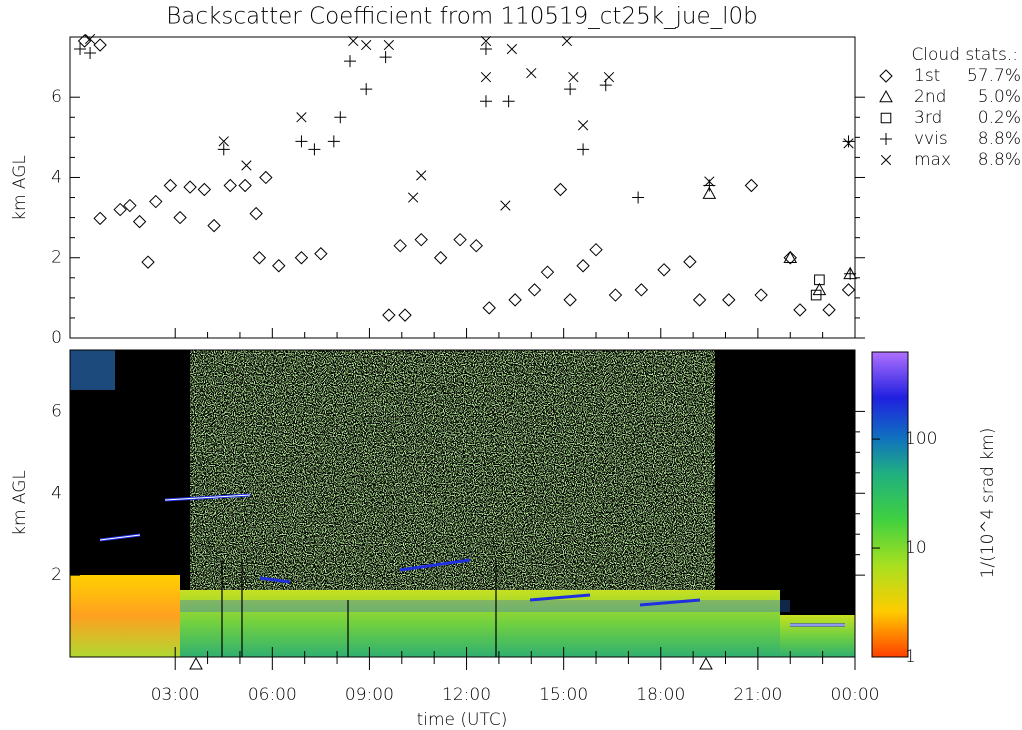 The width and height of the screenshot is (1022, 730). What do you see at coordinates (175, 695) in the screenshot?
I see `x-tick-label: 03:00` at bounding box center [175, 695].